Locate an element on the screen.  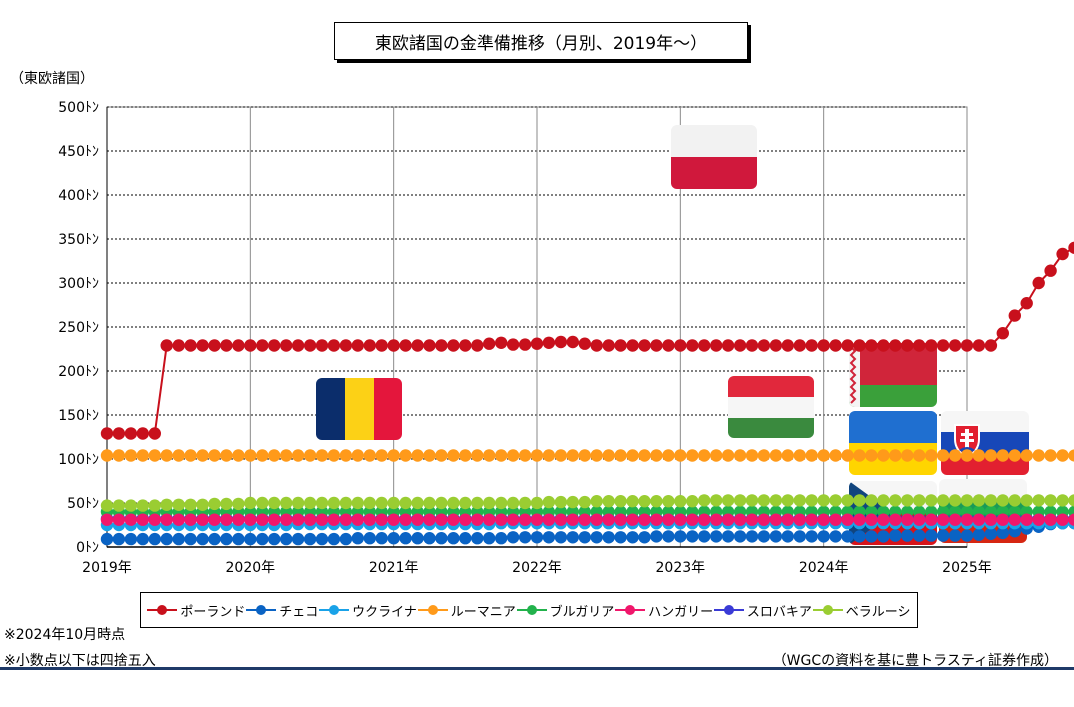
chart-title: 東欧諸国の金準備推移（月別、2019年～） is located at coordinates (541, 41).